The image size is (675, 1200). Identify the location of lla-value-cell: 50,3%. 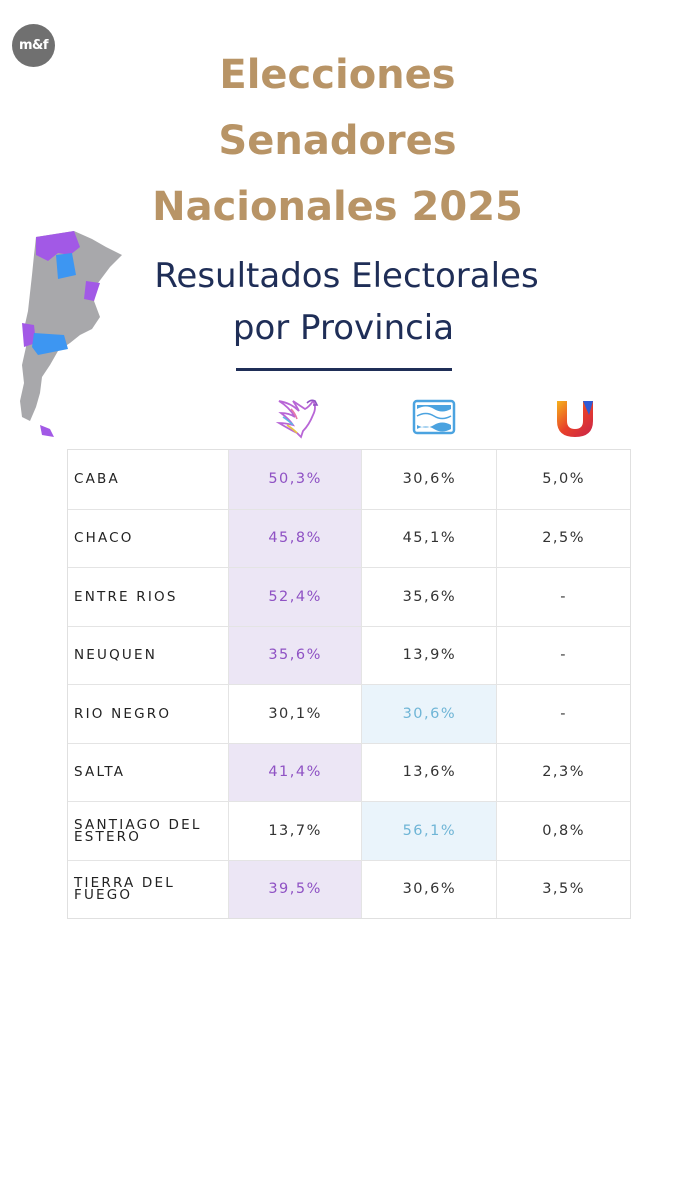
(294, 479).